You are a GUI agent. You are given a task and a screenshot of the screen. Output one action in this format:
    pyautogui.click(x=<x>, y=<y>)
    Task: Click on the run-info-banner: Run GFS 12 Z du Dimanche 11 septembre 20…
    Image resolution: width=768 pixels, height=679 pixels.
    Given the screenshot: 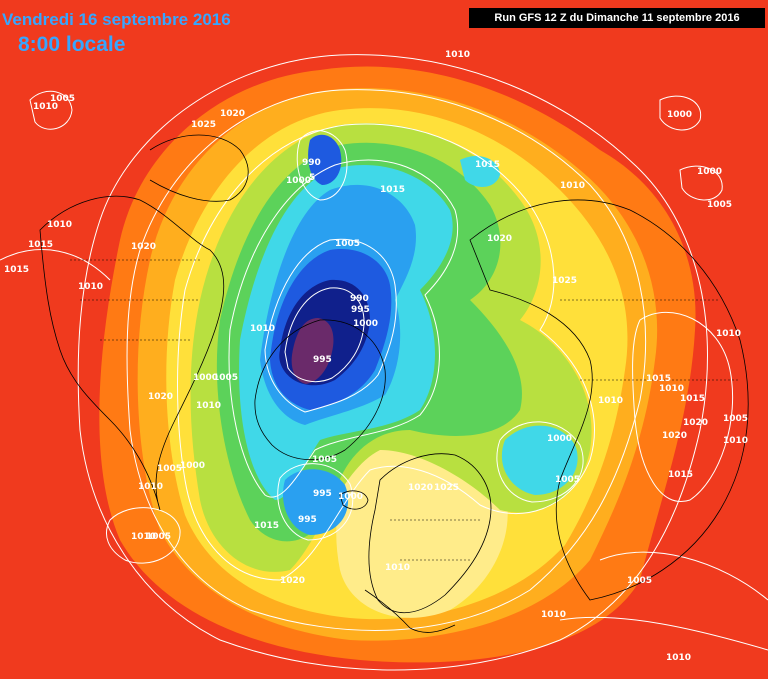 What is the action you would take?
    pyautogui.click(x=617, y=18)
    